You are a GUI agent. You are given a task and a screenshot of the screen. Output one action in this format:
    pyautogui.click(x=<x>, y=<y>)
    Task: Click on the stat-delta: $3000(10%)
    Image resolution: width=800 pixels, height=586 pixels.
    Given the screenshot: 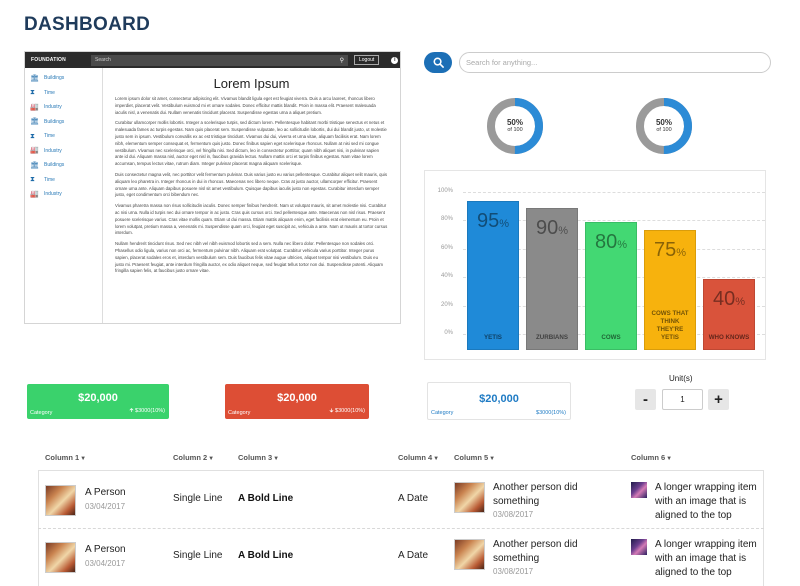 What is the action you would take?
    pyautogui.click(x=551, y=413)
    